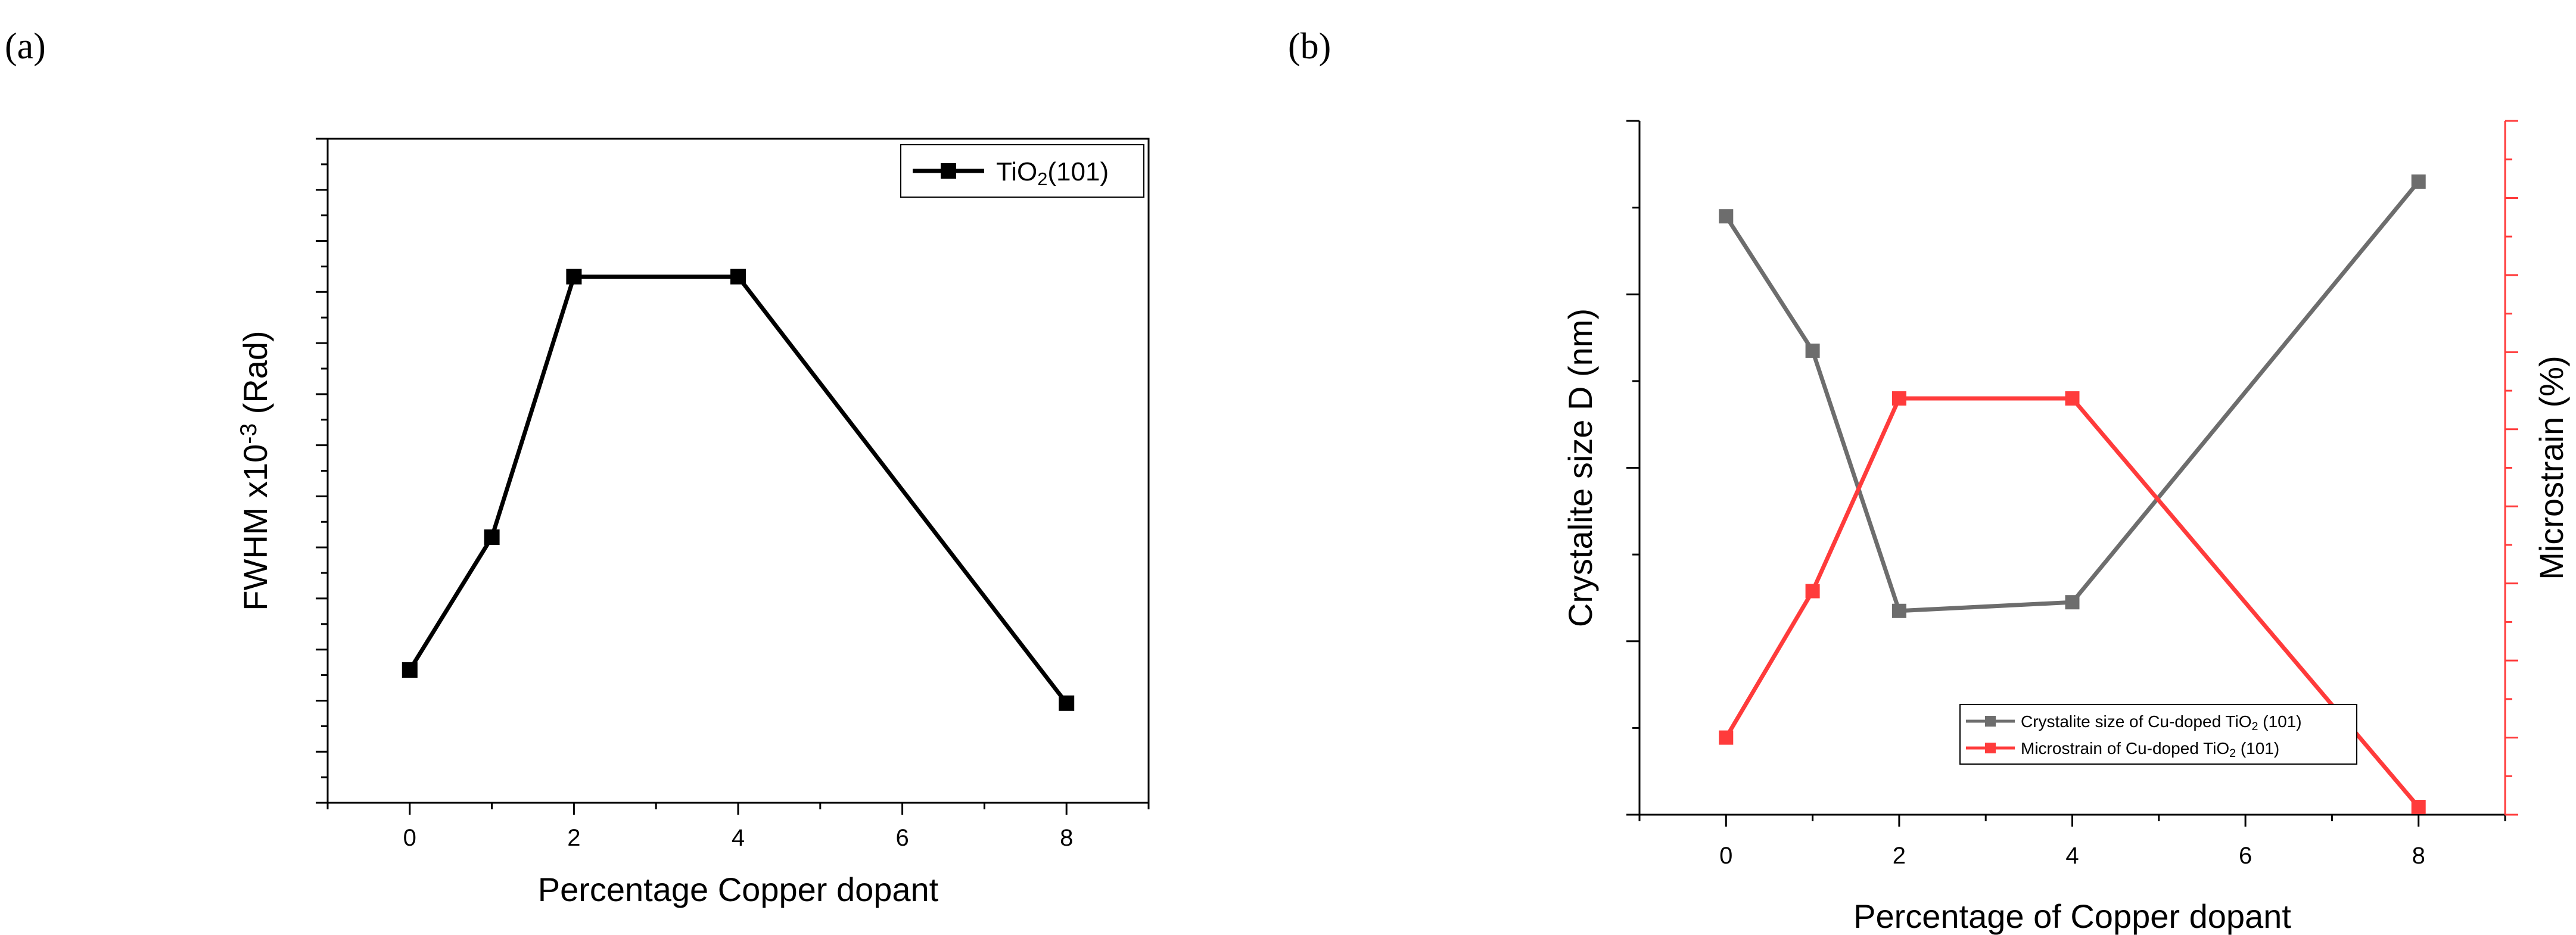 This screenshot has width=2576, height=935. Describe the element at coordinates (2245, 856) in the screenshot. I see `x-tick-label-b: 6` at that location.